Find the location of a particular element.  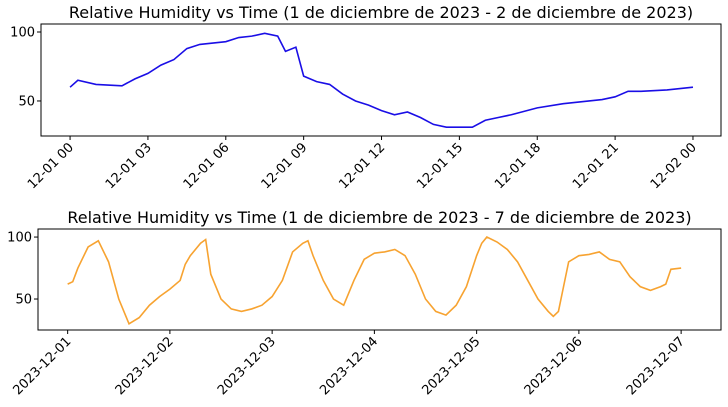

x-tick-label: 2023-12-04 is located at coordinates (349, 366).